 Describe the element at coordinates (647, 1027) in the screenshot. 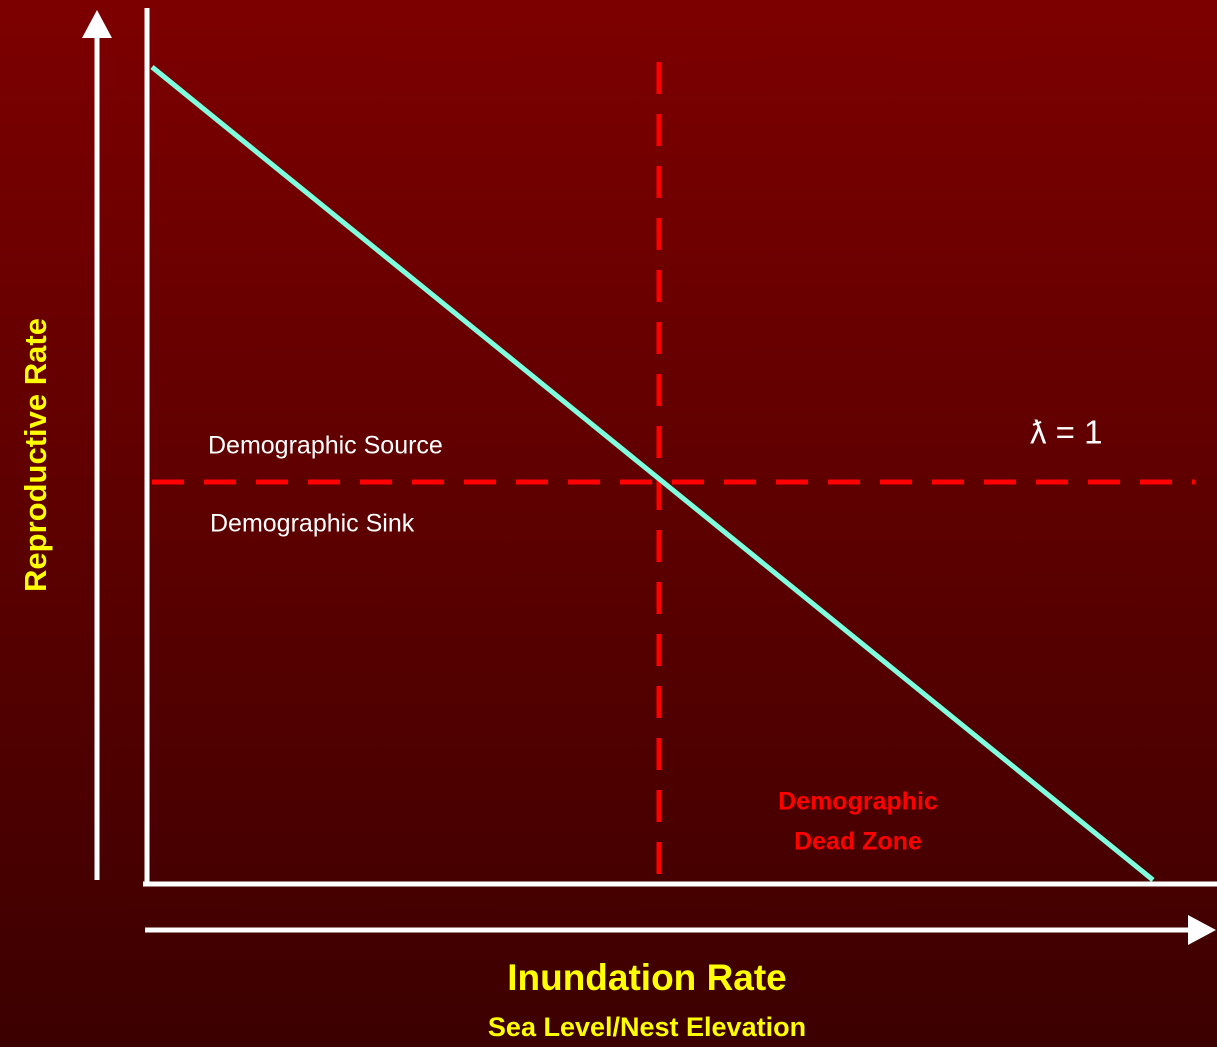

I see `x-axis-sublabel: Sea Level/Nest Elevation` at that location.